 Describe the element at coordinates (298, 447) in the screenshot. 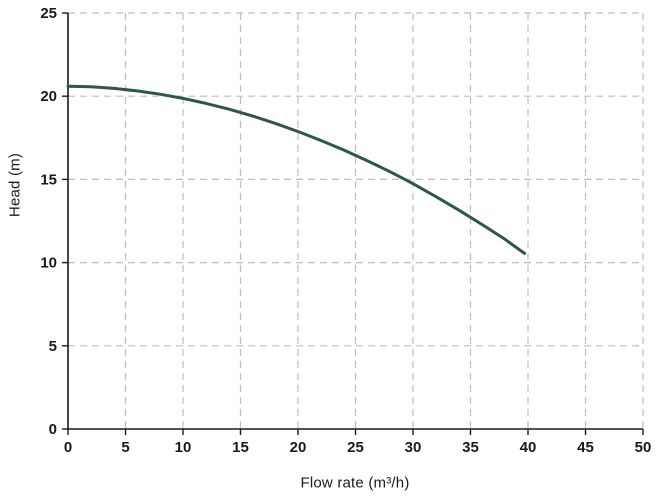

I see `x-tick-label: 20` at that location.